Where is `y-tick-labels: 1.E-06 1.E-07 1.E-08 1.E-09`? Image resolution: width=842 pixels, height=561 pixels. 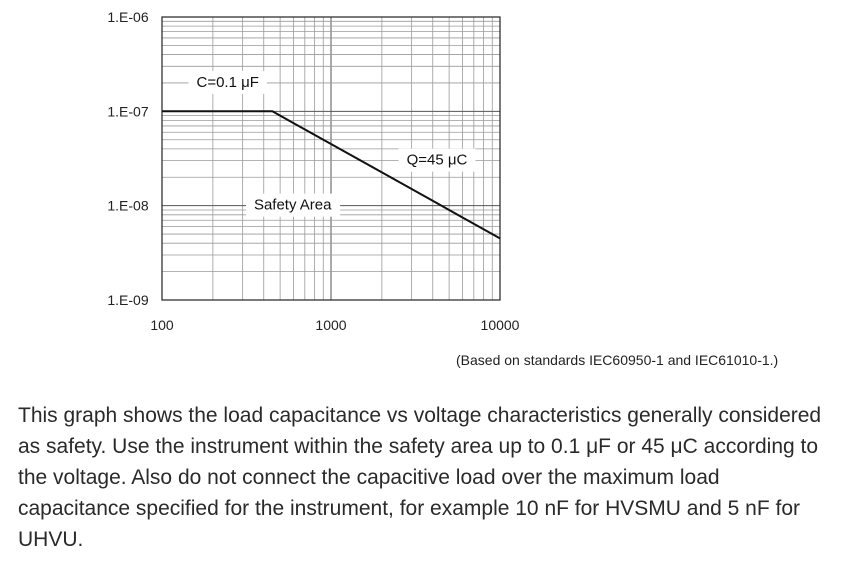
y-tick-labels: 1.E-06 1.E-07 1.E-08 1.E-09 is located at coordinates (127, 158).